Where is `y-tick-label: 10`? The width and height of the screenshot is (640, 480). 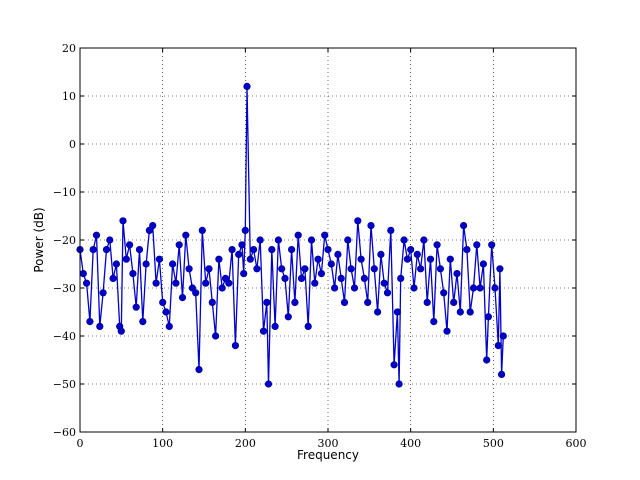
y-tick-label: 10 is located at coordinates (69, 96).